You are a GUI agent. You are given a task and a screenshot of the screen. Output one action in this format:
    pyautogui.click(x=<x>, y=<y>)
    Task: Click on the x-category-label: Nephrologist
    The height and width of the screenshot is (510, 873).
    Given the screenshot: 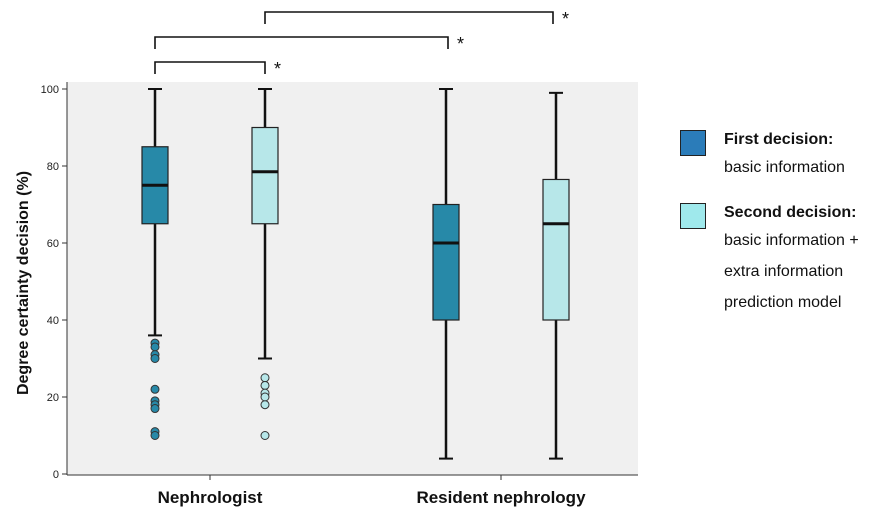 What is the action you would take?
    pyautogui.click(x=210, y=497)
    